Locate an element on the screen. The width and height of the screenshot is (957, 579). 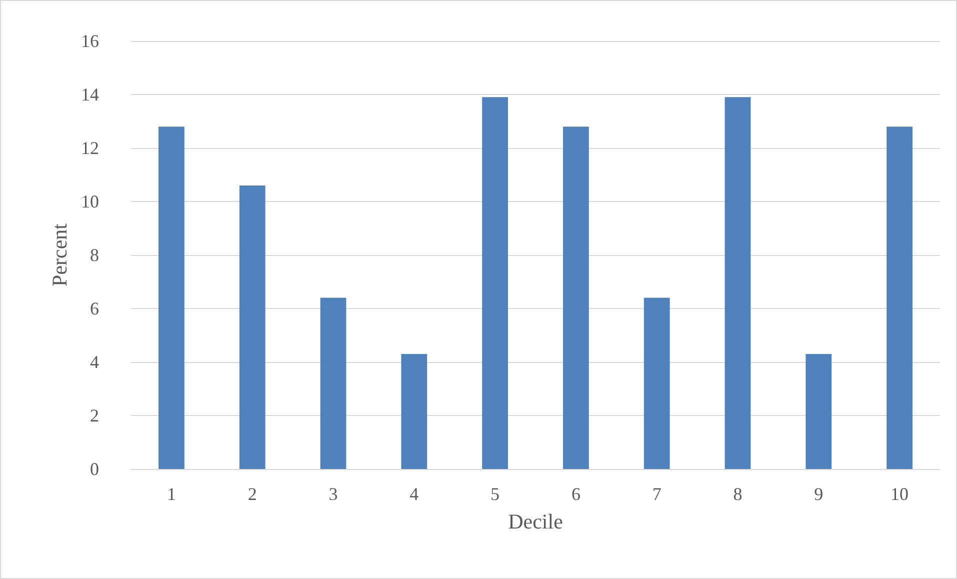
y-tick-label: 16 is located at coordinates (90, 41).